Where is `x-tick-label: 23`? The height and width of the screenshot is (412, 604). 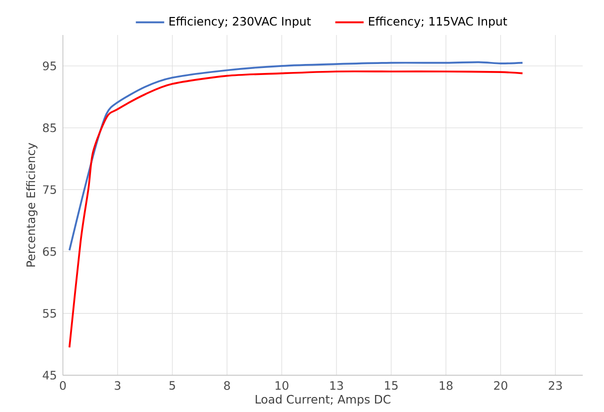 x-tick-label: 23 is located at coordinates (555, 385).